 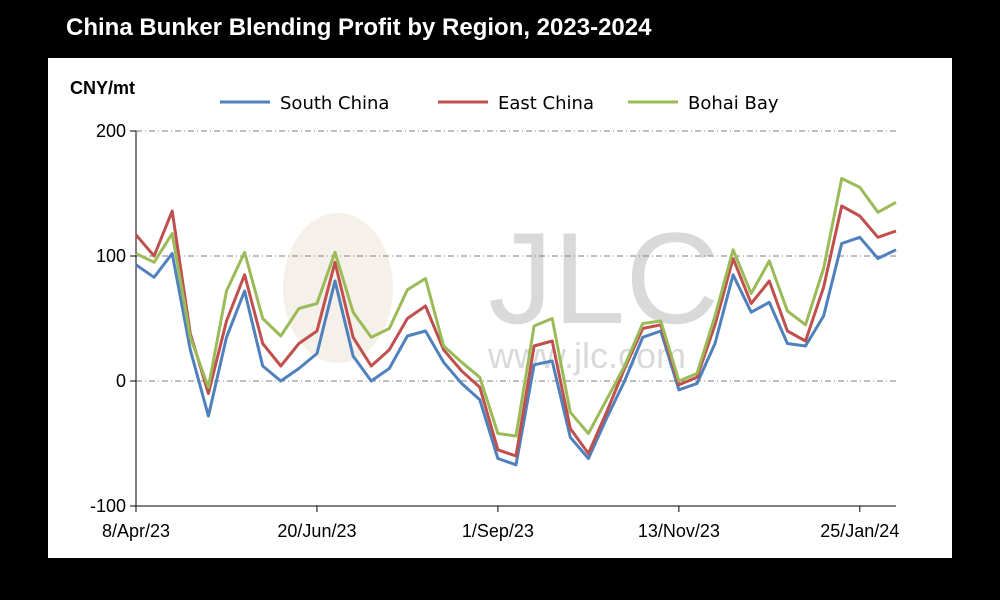 I want to click on legend: South China East China Bohai Bay, so click(x=499, y=103).